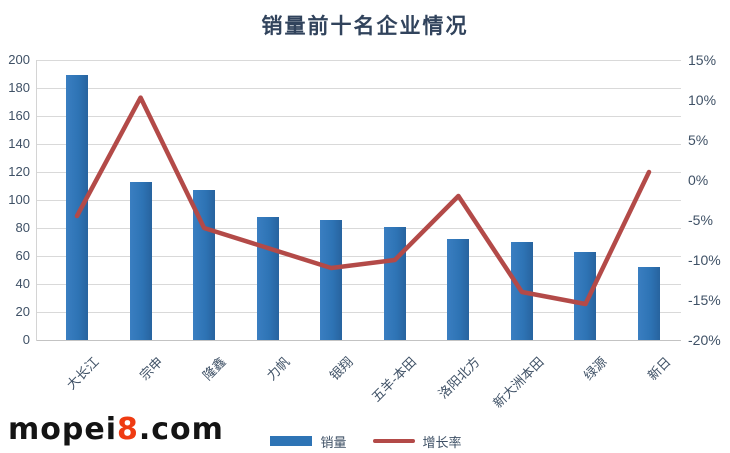 The height and width of the screenshot is (453, 730). What do you see at coordinates (702, 60) in the screenshot?
I see `right-axis-tick-0: 15%` at bounding box center [702, 60].